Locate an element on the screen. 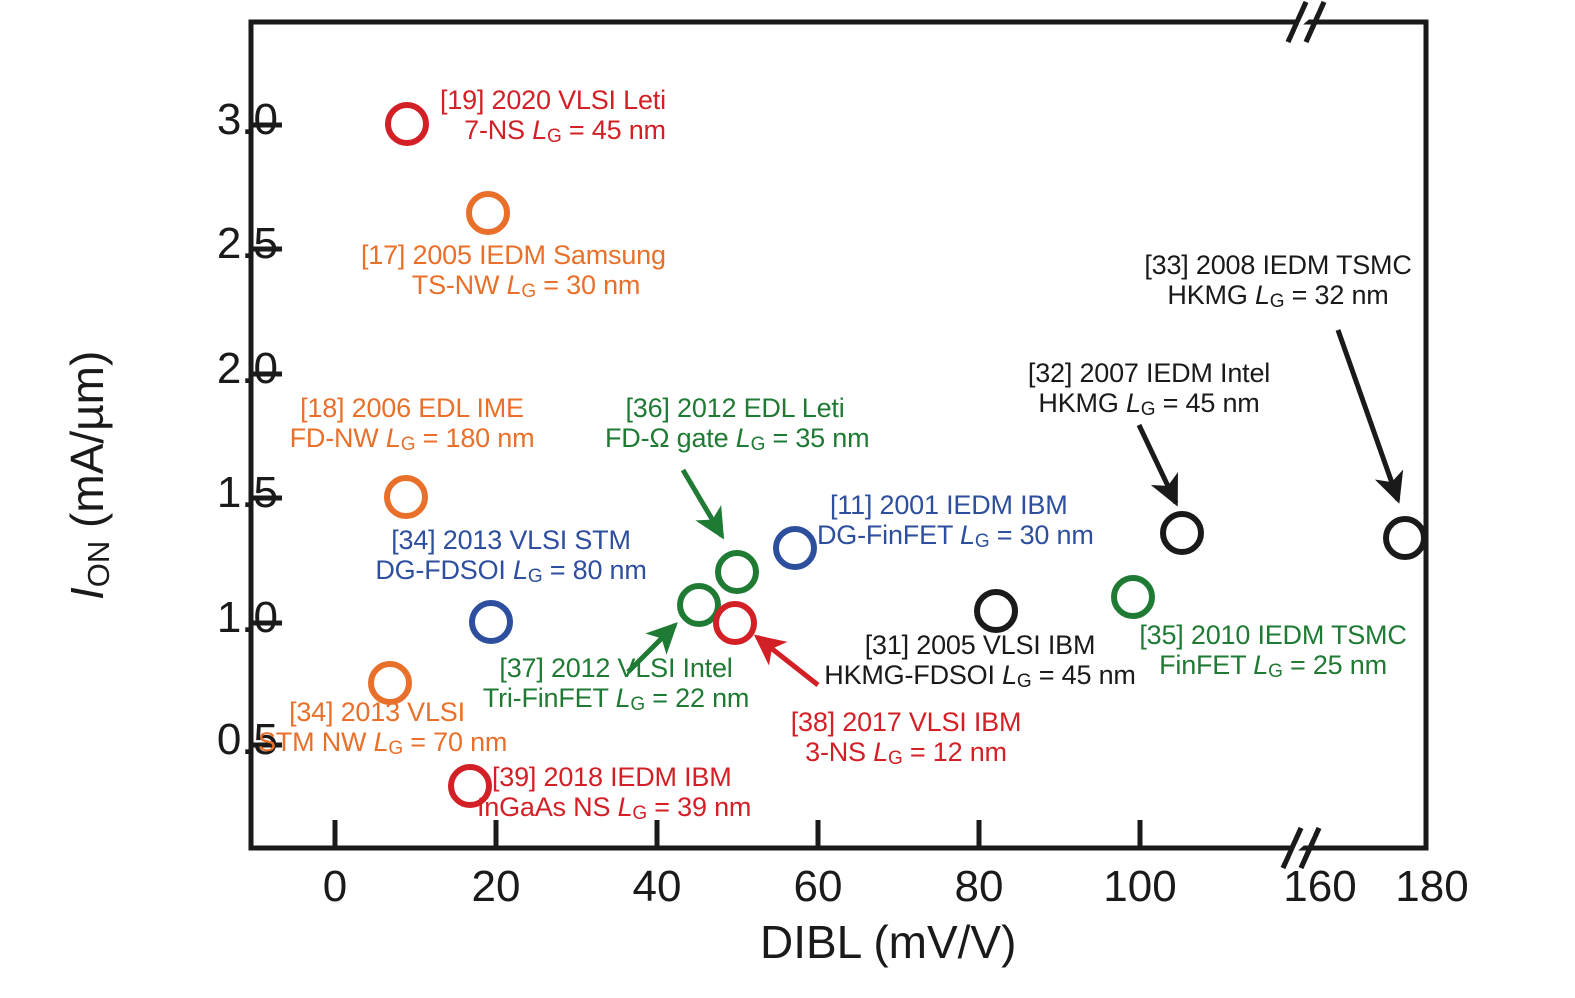  annotation-34b-line2: DG-FDSOI LG = 80 nm is located at coordinates (511, 571).